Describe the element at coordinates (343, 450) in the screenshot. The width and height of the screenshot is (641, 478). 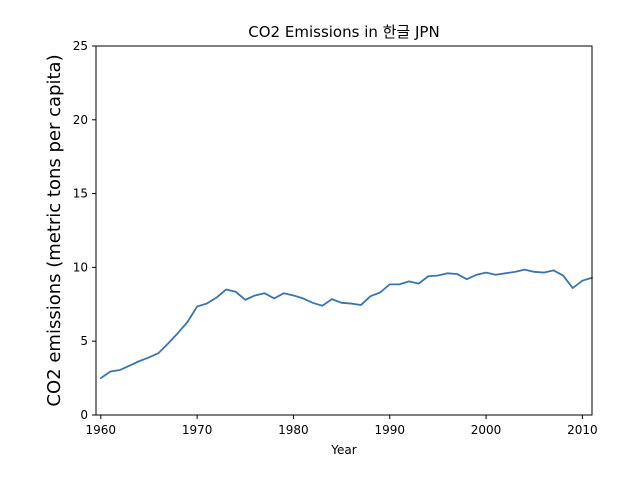
I see `x-axis-label: Year` at that location.